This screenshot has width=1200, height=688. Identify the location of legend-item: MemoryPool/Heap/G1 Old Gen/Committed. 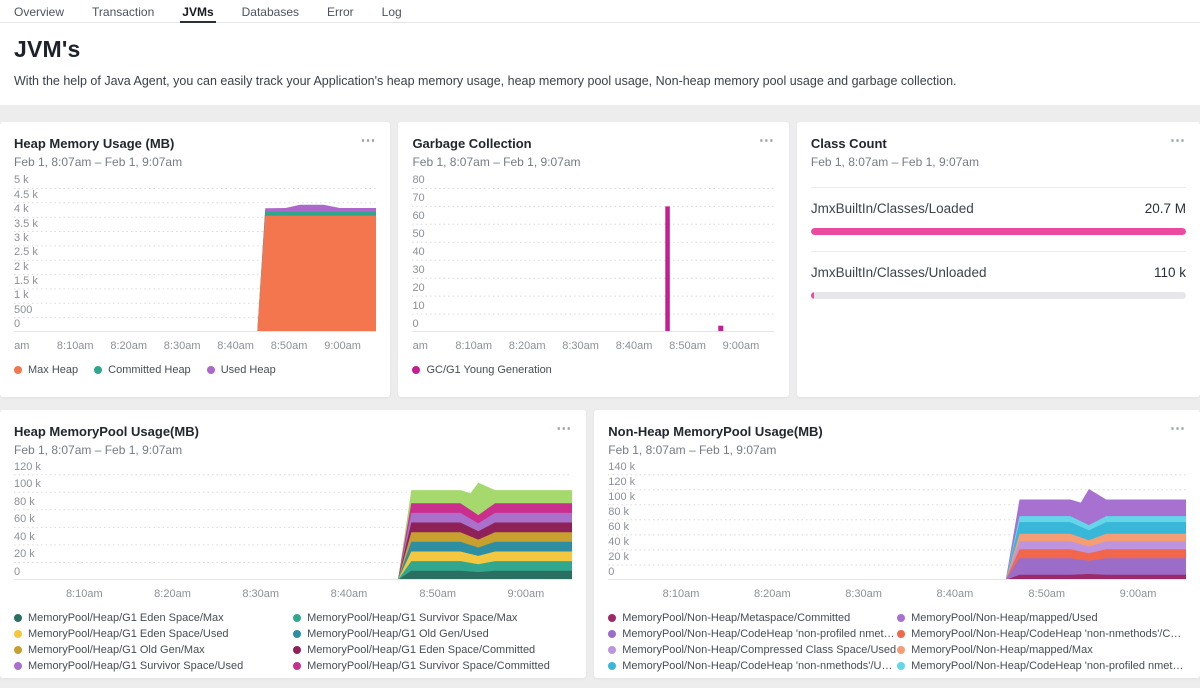
(153, 677).